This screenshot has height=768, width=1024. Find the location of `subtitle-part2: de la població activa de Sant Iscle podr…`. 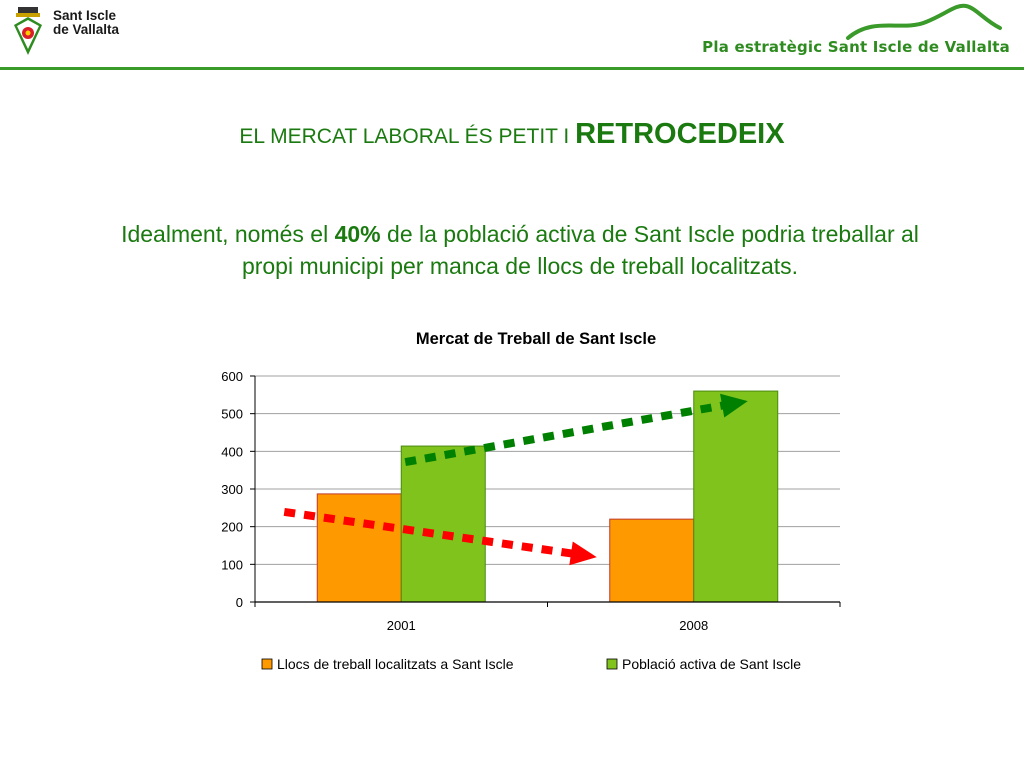

subtitle-part2: de la població activa de Sant Iscle podr… is located at coordinates (580, 250).